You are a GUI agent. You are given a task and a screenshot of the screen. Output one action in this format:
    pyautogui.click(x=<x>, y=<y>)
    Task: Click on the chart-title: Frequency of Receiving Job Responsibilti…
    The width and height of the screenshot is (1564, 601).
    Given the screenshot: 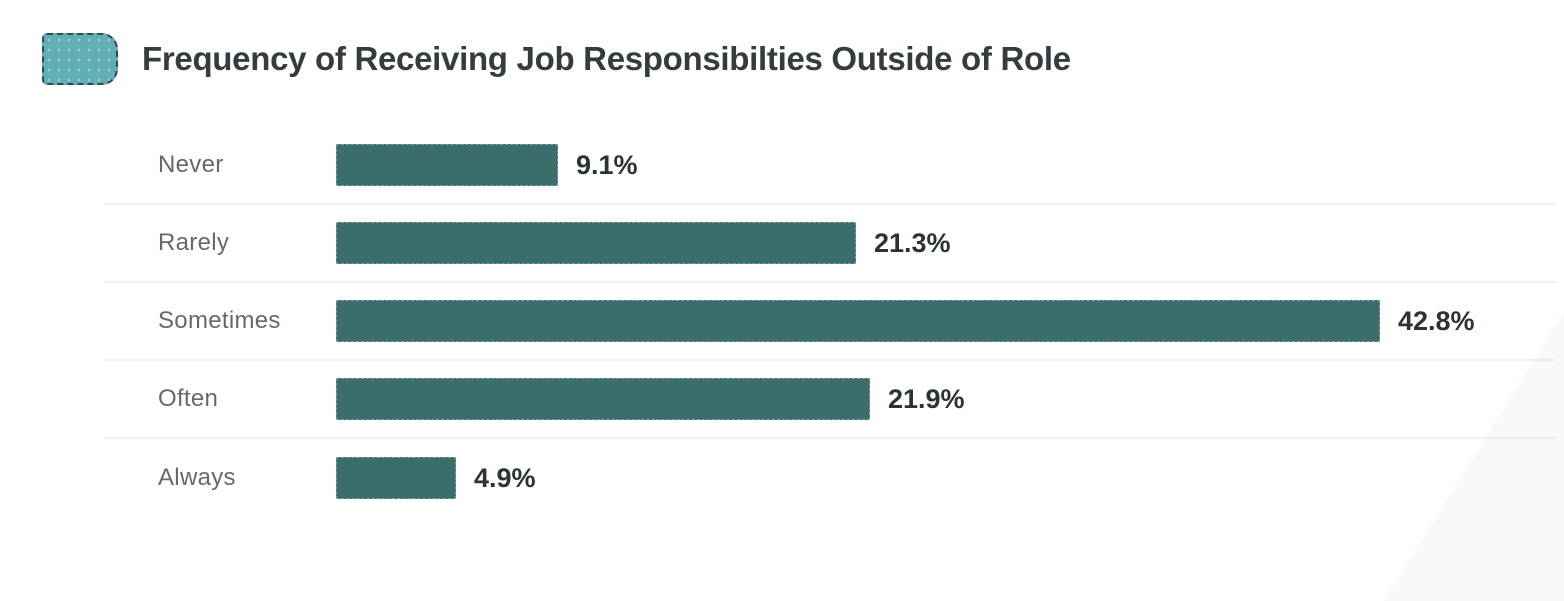 What is the action you would take?
    pyautogui.click(x=606, y=58)
    